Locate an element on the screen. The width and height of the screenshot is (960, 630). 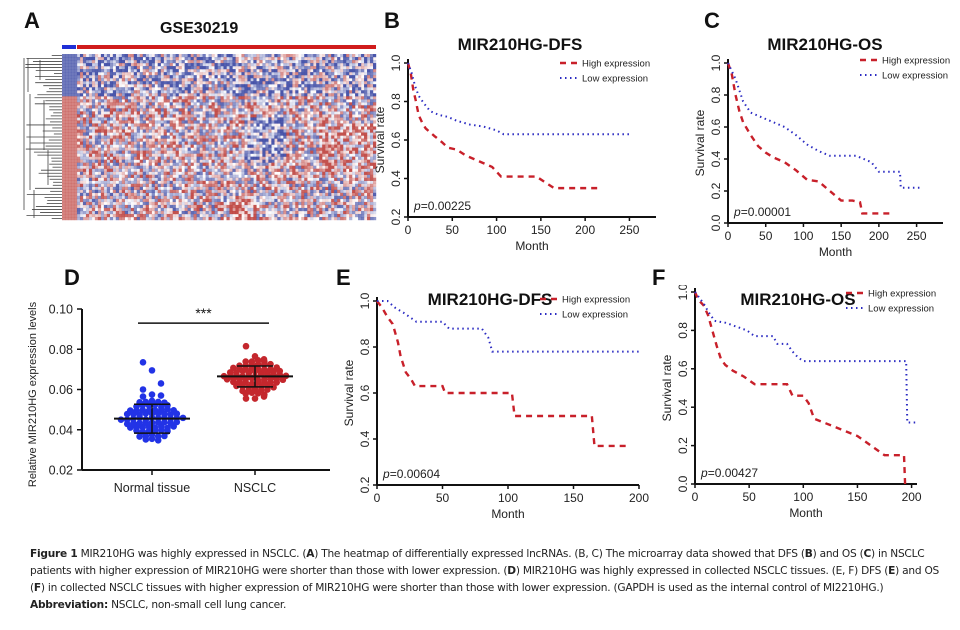
significance-stars: *** is located at coordinates (203, 313).